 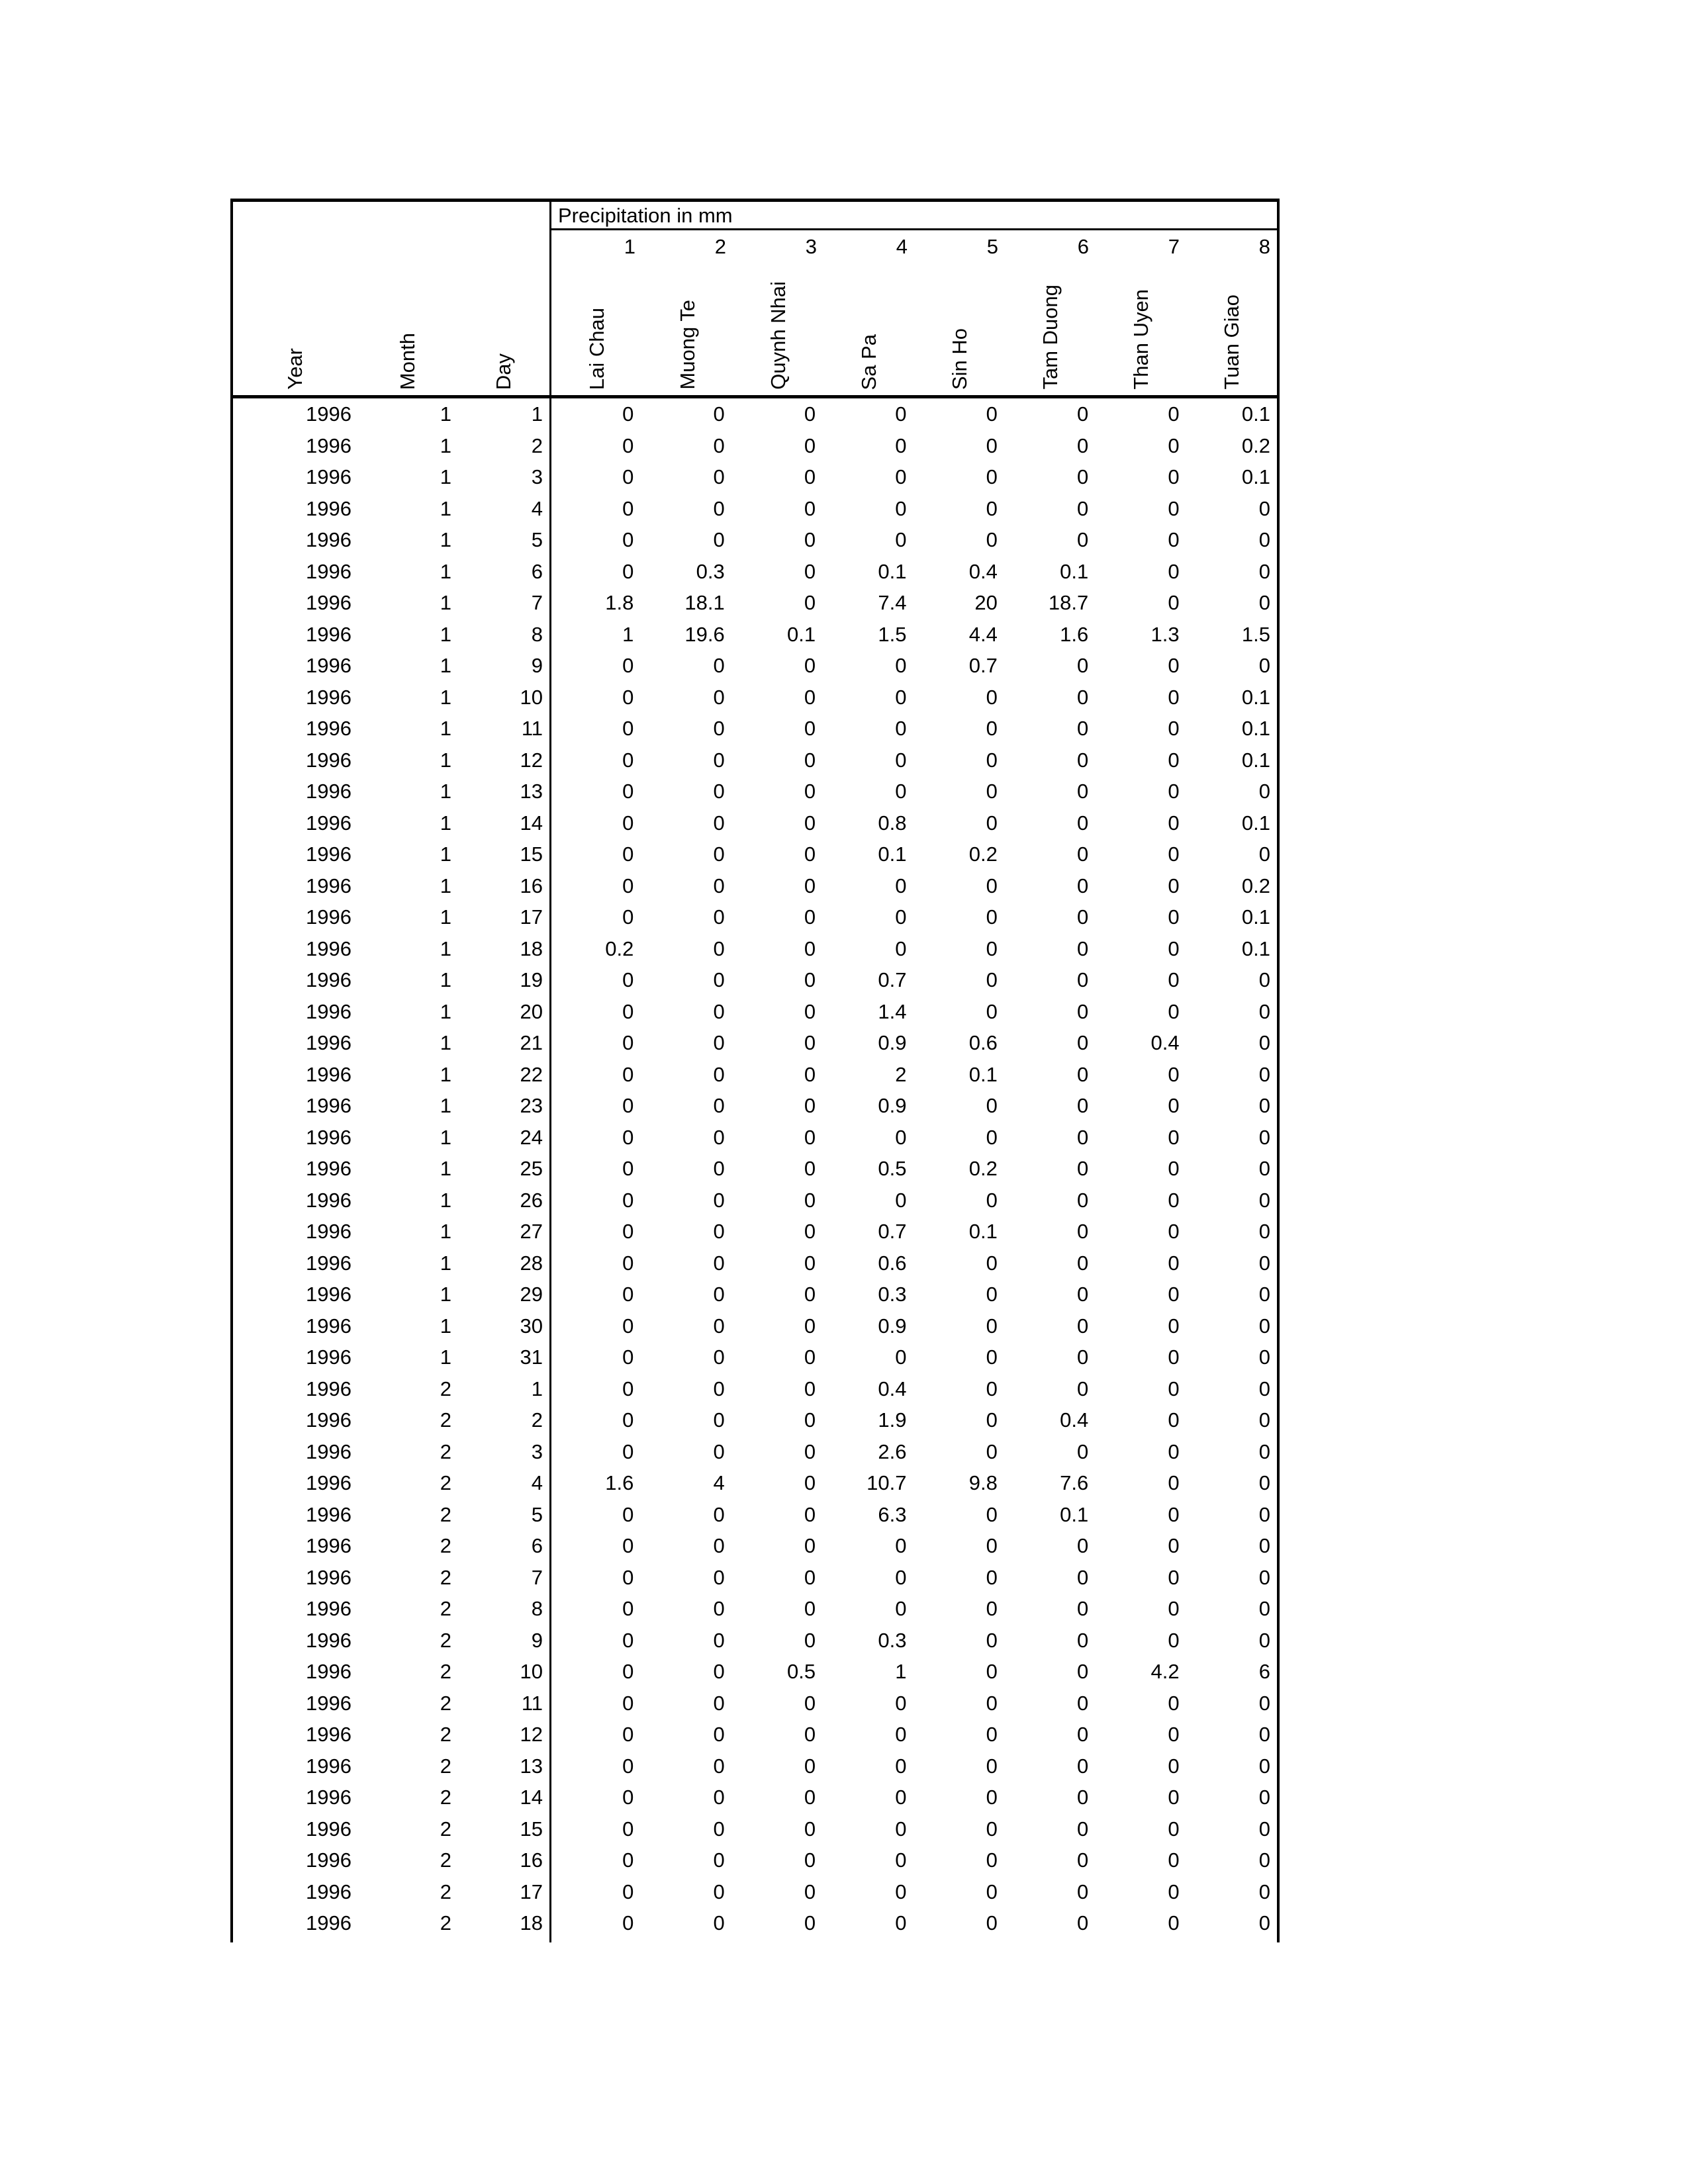 What do you see at coordinates (1050, 312) in the screenshot?
I see `station-header-cell: 6 Tam Duong` at bounding box center [1050, 312].